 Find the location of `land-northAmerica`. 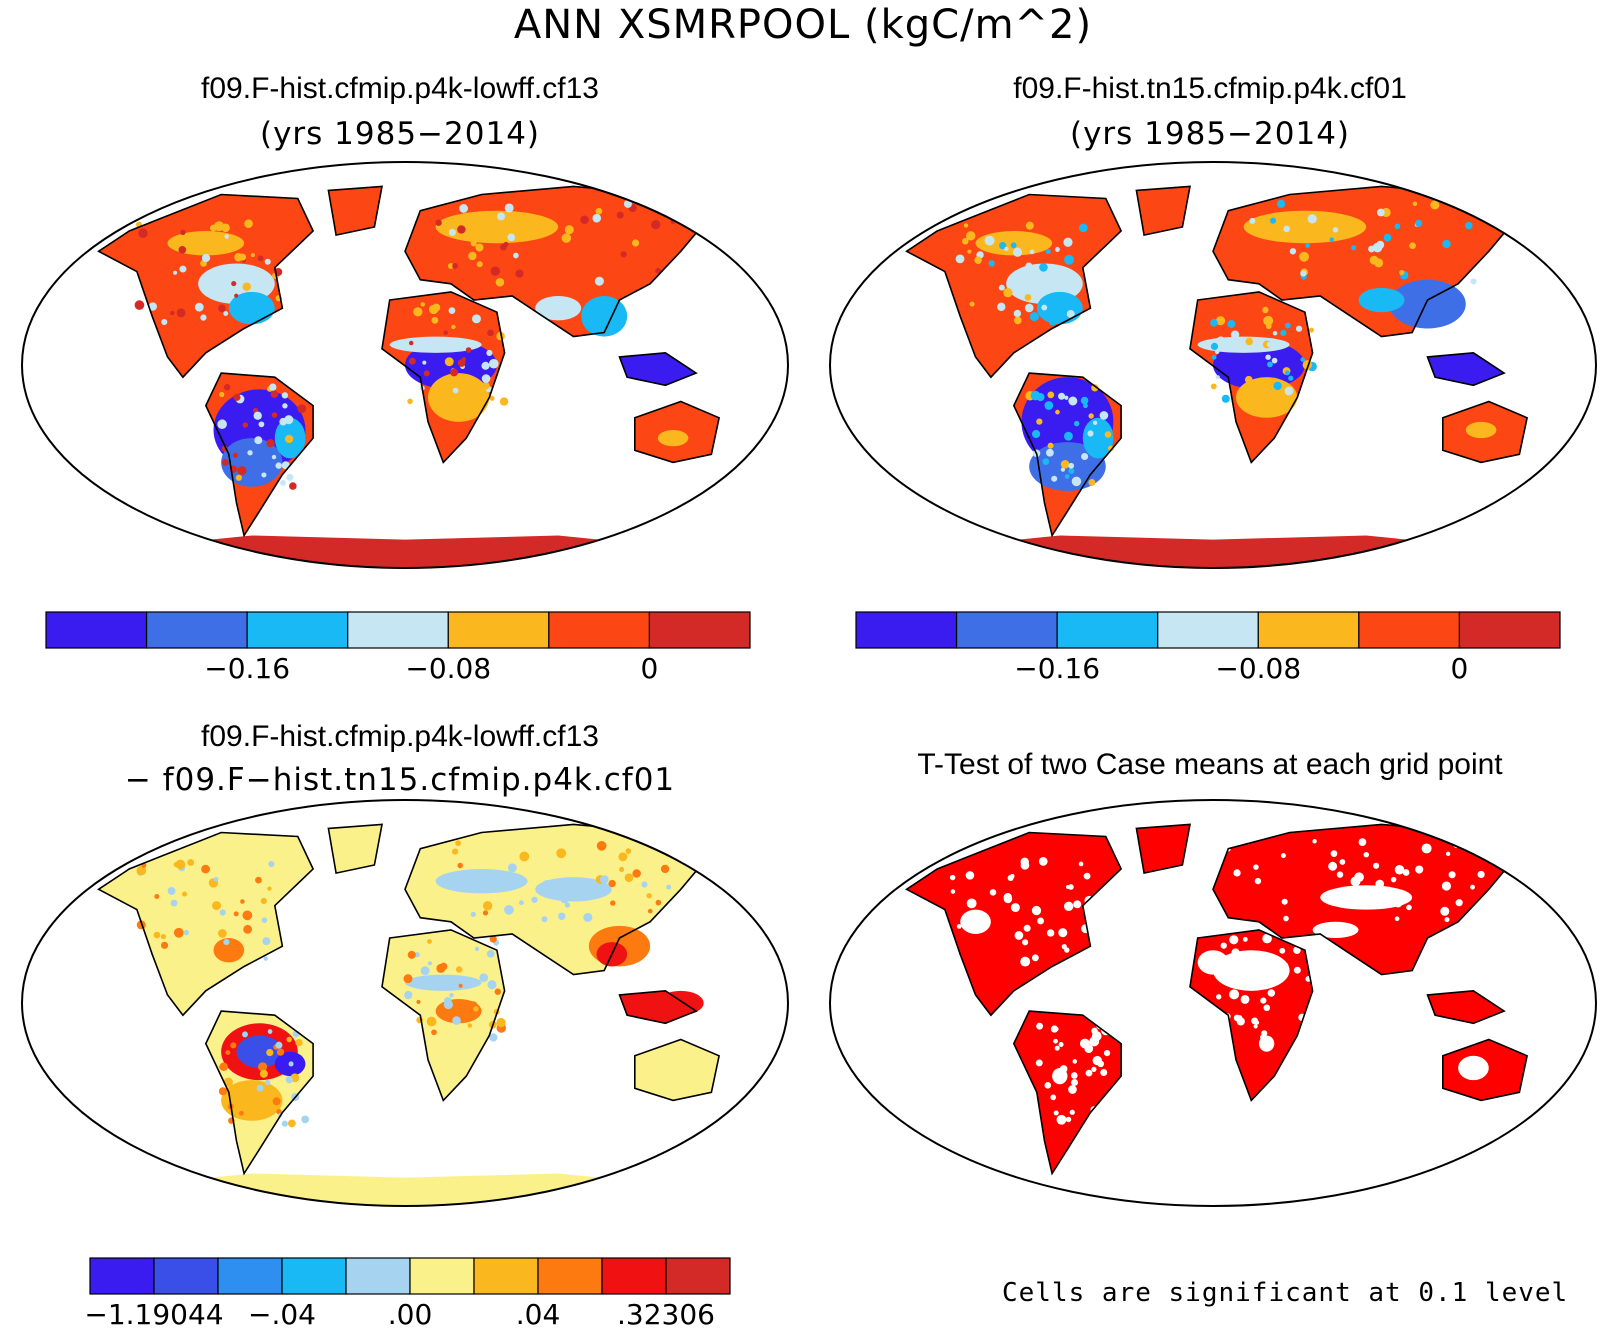

land-northAmerica is located at coordinates (206, 924).